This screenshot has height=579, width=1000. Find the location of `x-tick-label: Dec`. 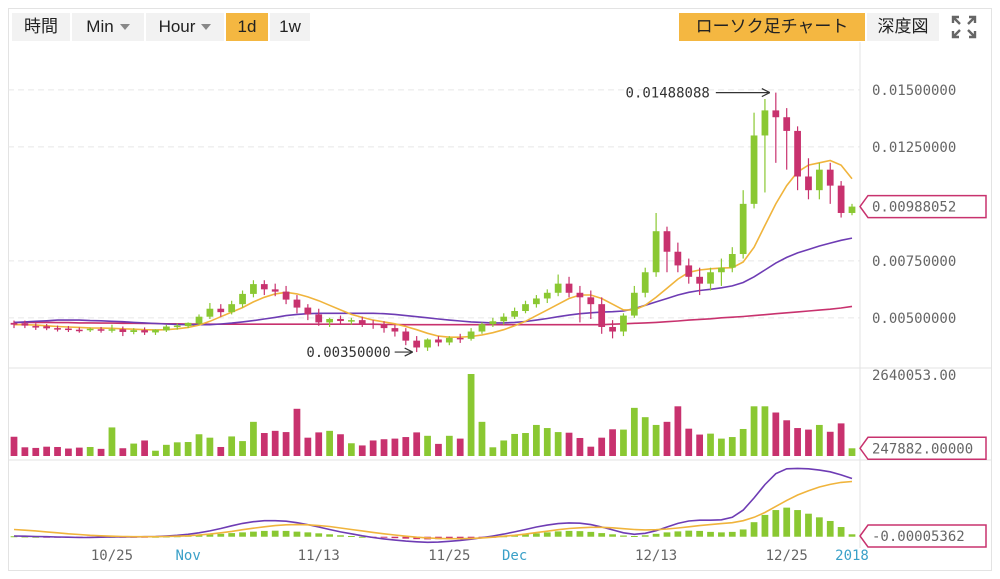

x-tick-label: Dec is located at coordinates (514, 556).